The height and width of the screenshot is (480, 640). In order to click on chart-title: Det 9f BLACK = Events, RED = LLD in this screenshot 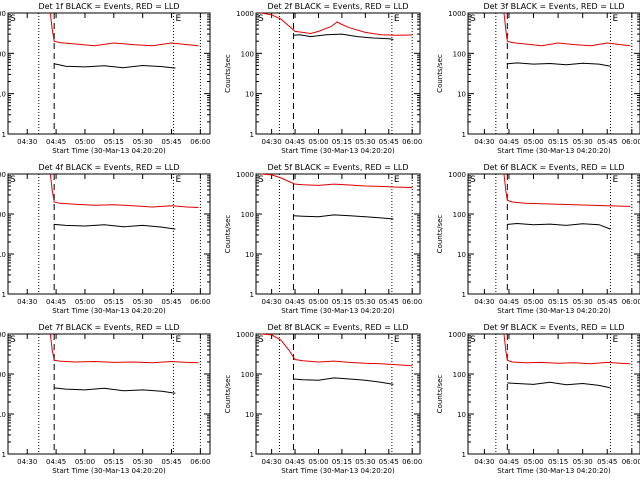, I will do `click(553, 327)`.